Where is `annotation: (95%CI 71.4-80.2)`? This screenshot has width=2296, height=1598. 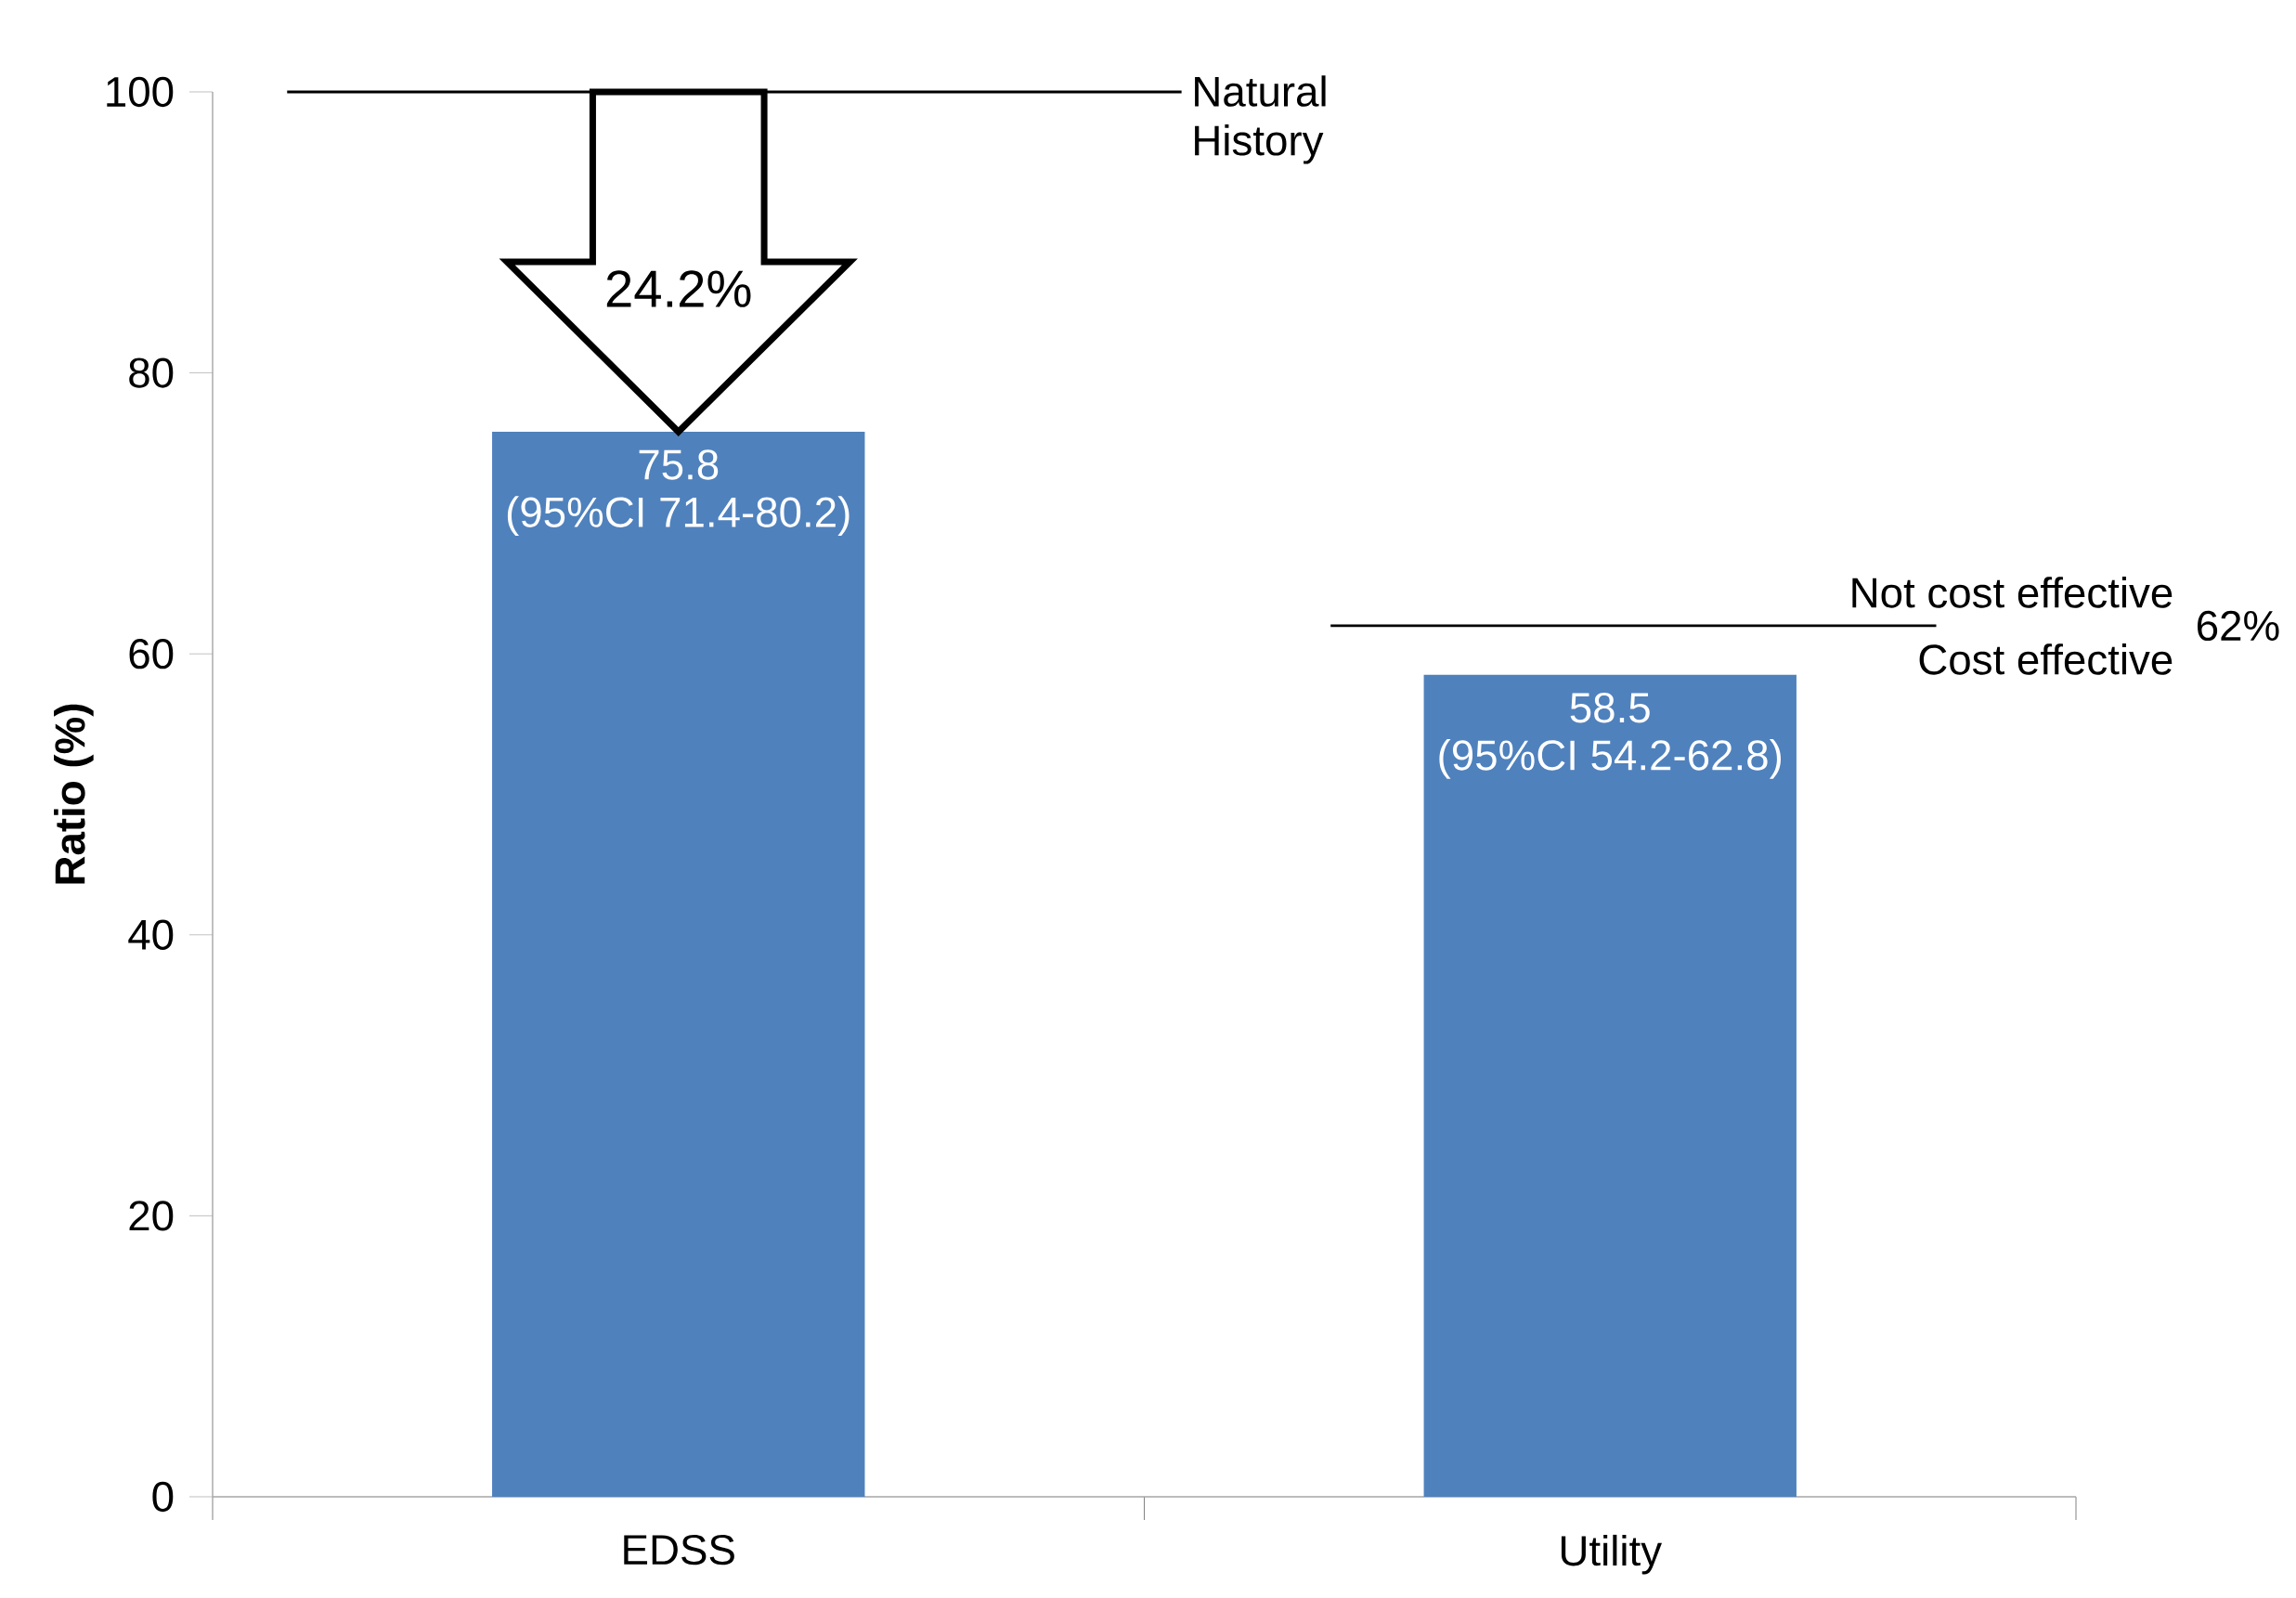
annotation: (95%CI 71.4-80.2) is located at coordinates (678, 516).